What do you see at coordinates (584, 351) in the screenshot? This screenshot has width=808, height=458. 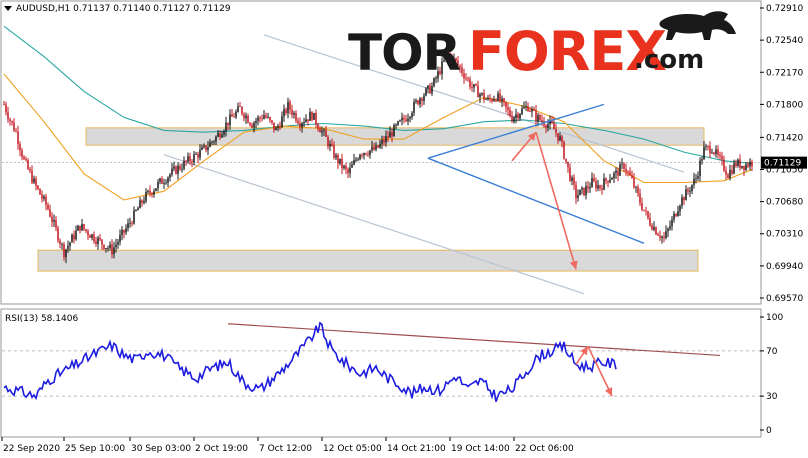 I see `rsi-arrow-up-head` at bounding box center [584, 351].